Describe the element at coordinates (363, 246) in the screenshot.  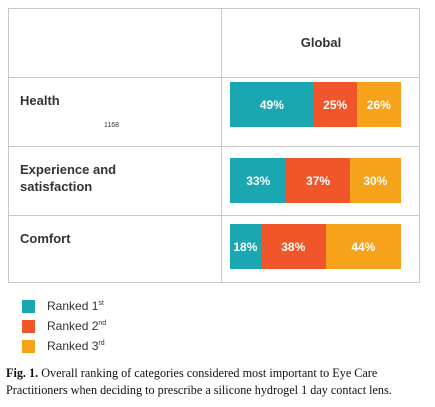
I see `bar-segment-ranked-3rd: 44%` at that location.